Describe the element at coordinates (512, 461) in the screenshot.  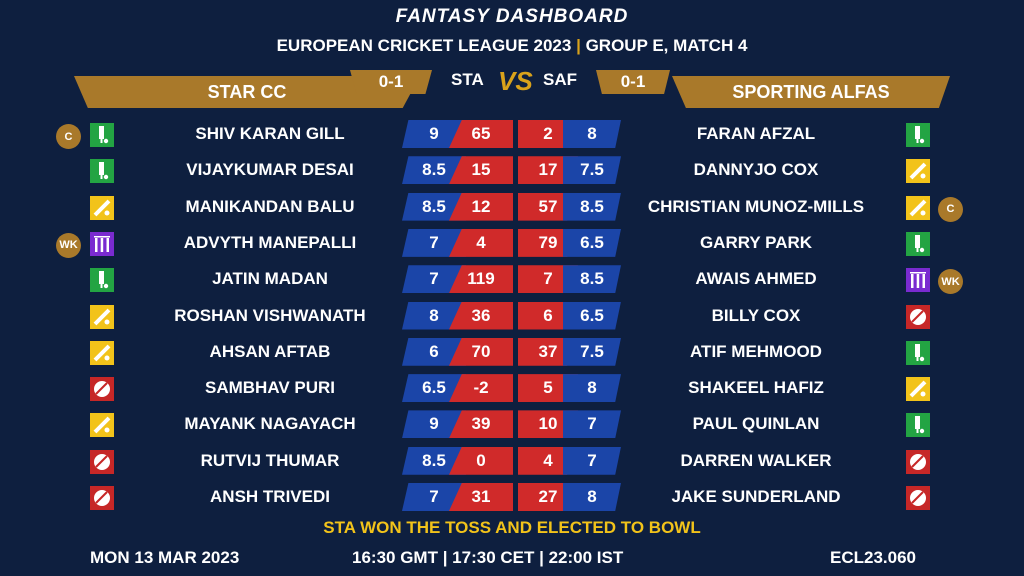
I see `player-row: RUTVIJ THUMAR 8.5 0 4 7 DARREN WALKER` at that location.